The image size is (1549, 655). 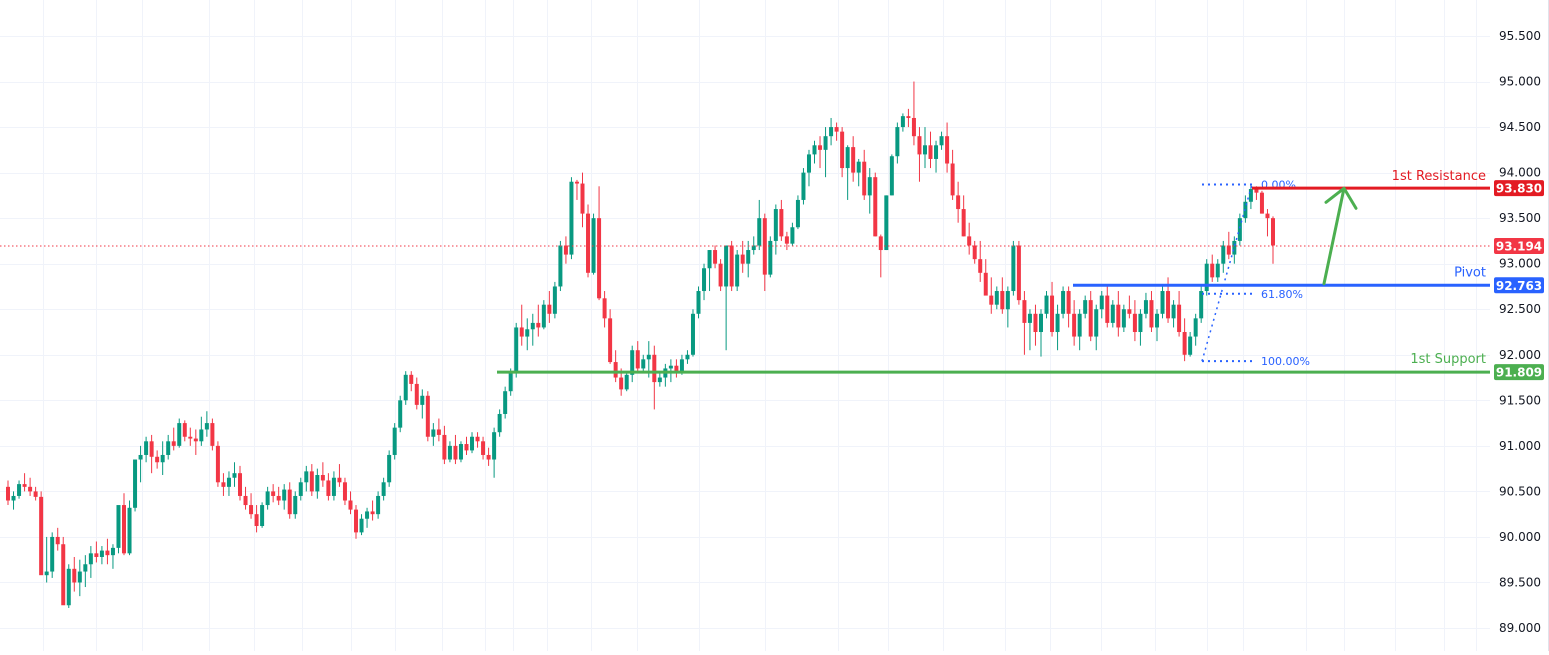 I want to click on price-tick-label: 94.500, so click(x=1520, y=127).